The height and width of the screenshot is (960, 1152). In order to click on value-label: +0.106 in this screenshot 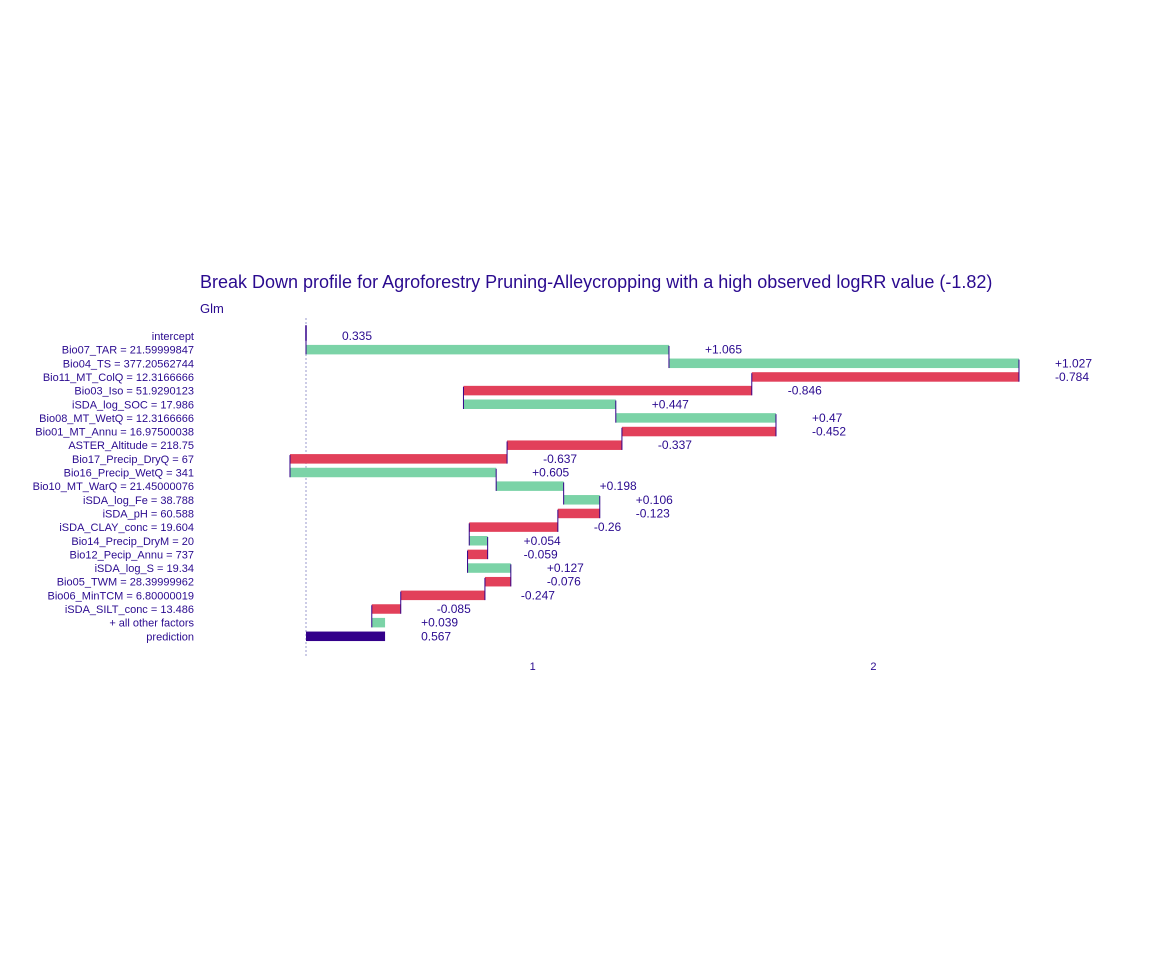, I will do `click(654, 500)`.